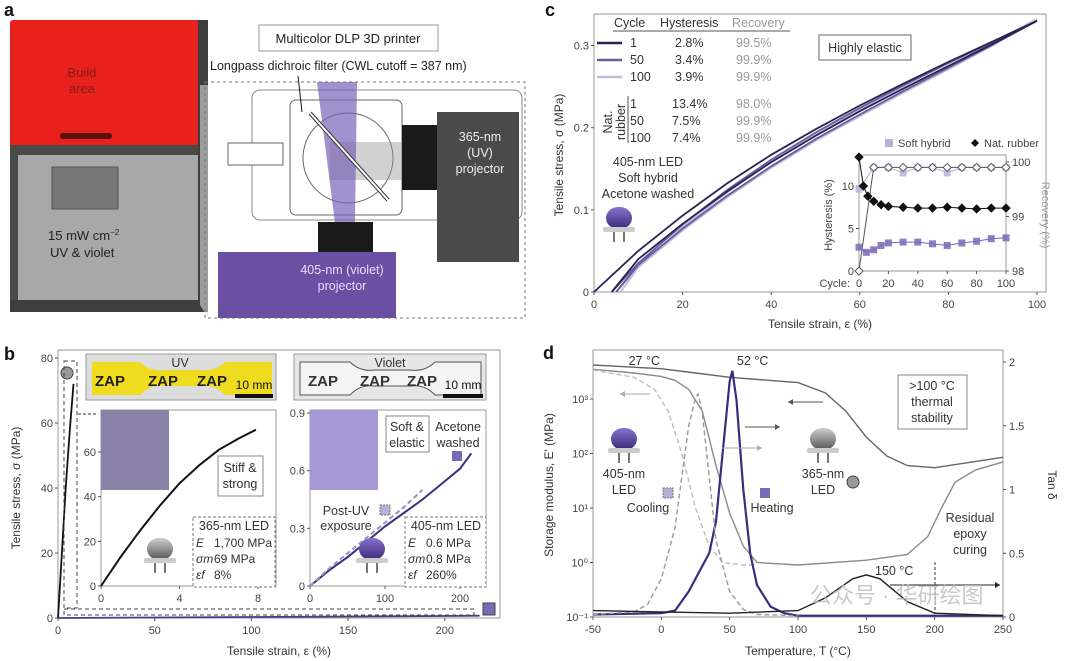 Image resolution: width=1080 pixels, height=661 pixels. I want to click on led405-label: LED, so click(624, 490).